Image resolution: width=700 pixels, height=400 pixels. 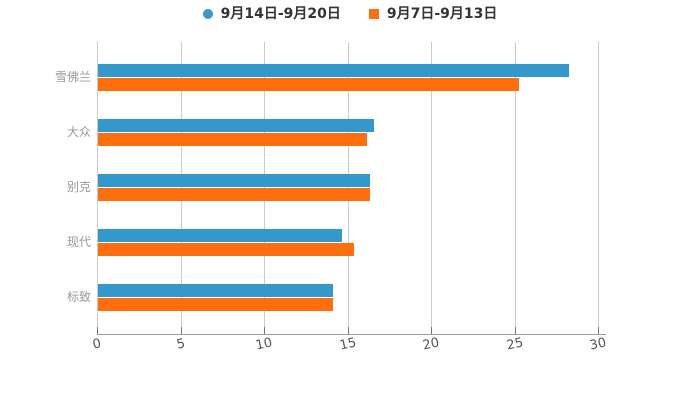 I want to click on y-axis-label: 标致, so click(x=78, y=297).